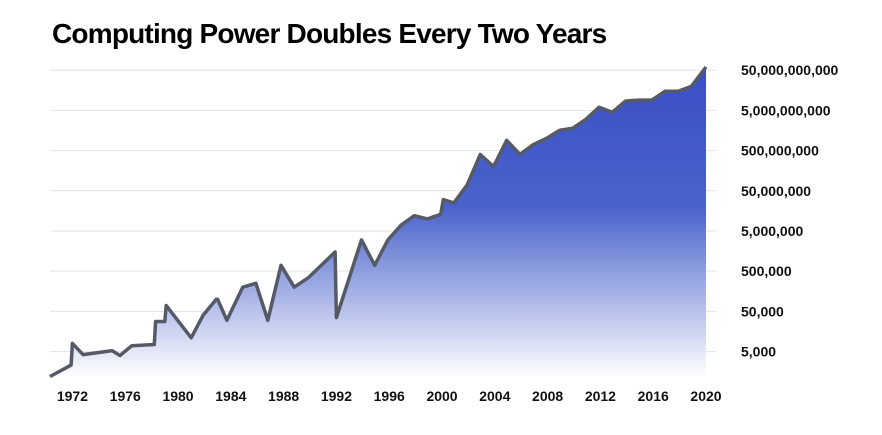 The width and height of the screenshot is (882, 435). What do you see at coordinates (790, 70) in the screenshot?
I see `y-tick-label: 50,000,000,000` at bounding box center [790, 70].